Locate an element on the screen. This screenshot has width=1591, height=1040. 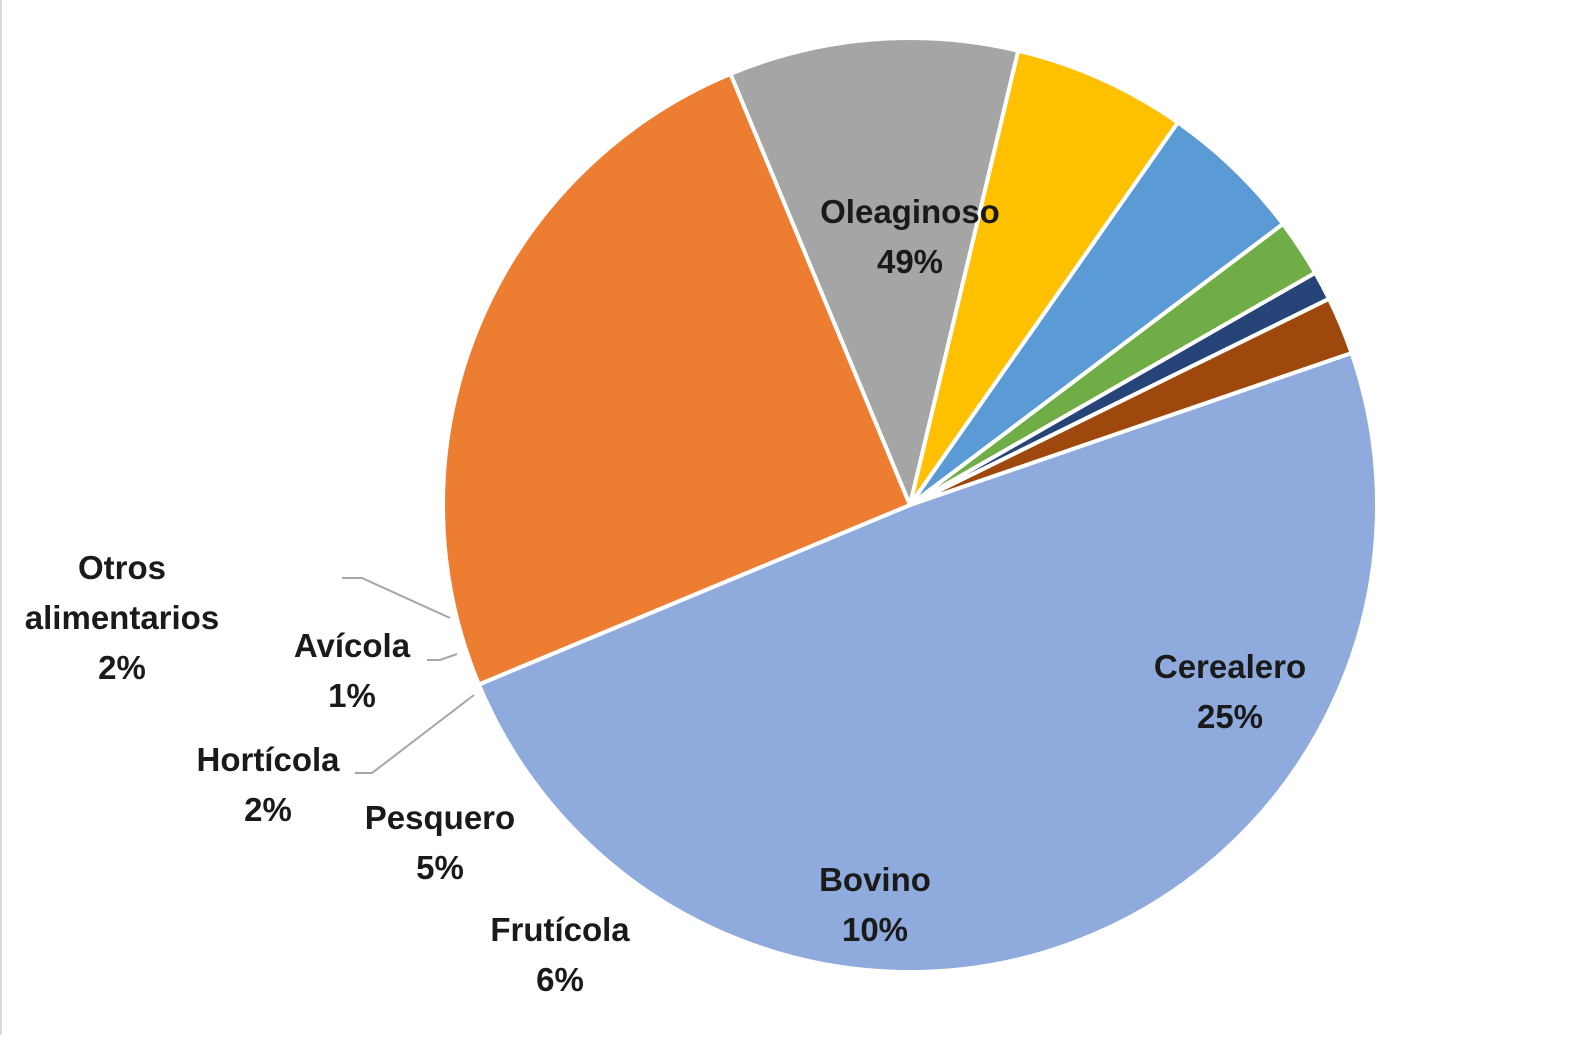
data-label-frut-cola: Frutícola 6% is located at coordinates (560, 954).